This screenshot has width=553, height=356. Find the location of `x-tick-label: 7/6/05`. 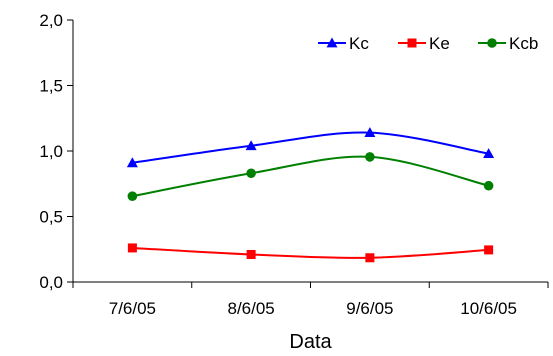

x-tick-label: 7/6/05 is located at coordinates (132, 308).